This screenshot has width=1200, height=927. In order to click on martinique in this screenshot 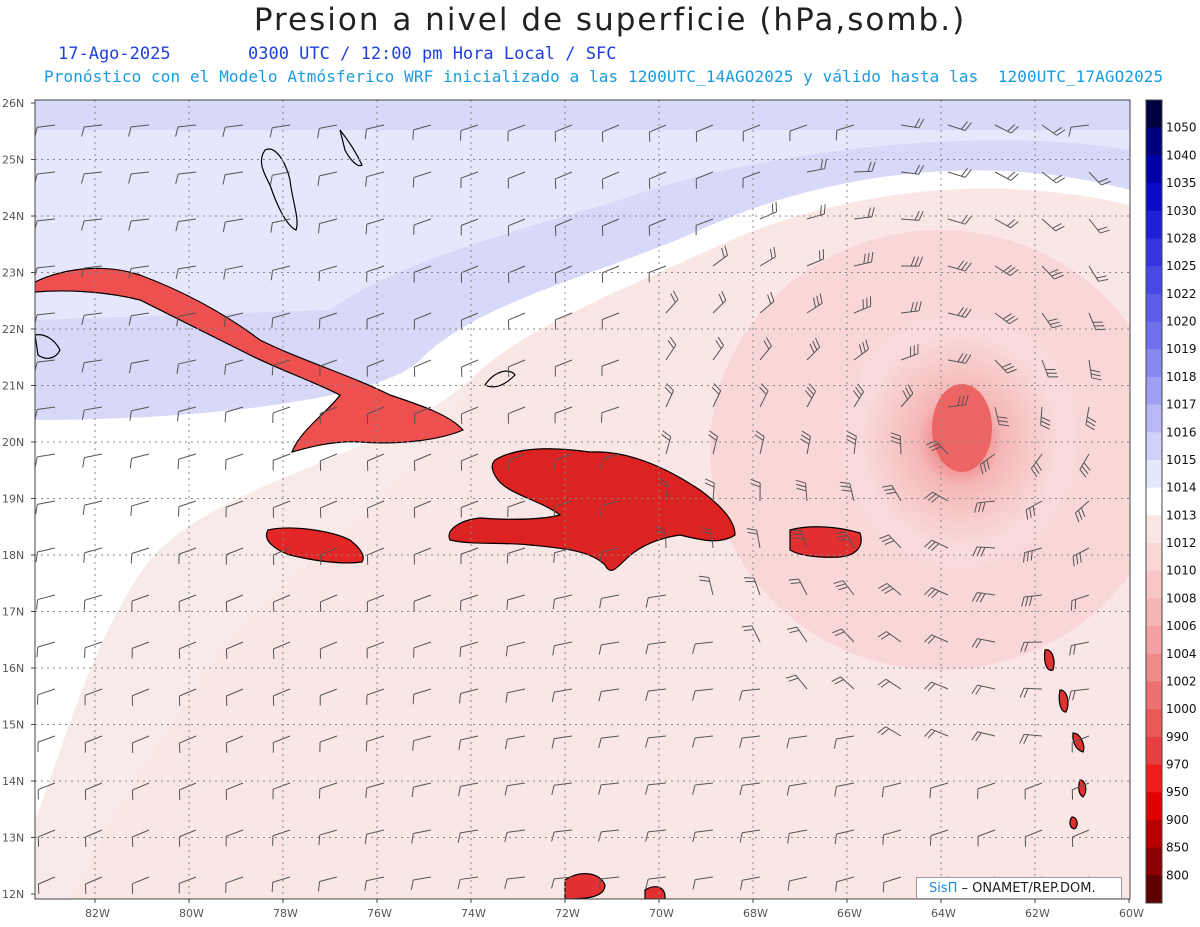, I will do `click(1078, 742)`.